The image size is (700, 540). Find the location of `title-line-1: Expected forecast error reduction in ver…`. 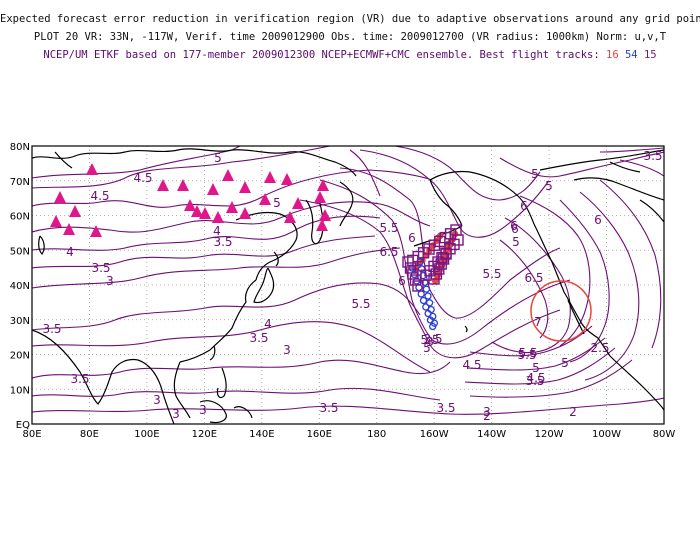

title-line-1: Expected forecast error reduction in ver… is located at coordinates (350, 19).